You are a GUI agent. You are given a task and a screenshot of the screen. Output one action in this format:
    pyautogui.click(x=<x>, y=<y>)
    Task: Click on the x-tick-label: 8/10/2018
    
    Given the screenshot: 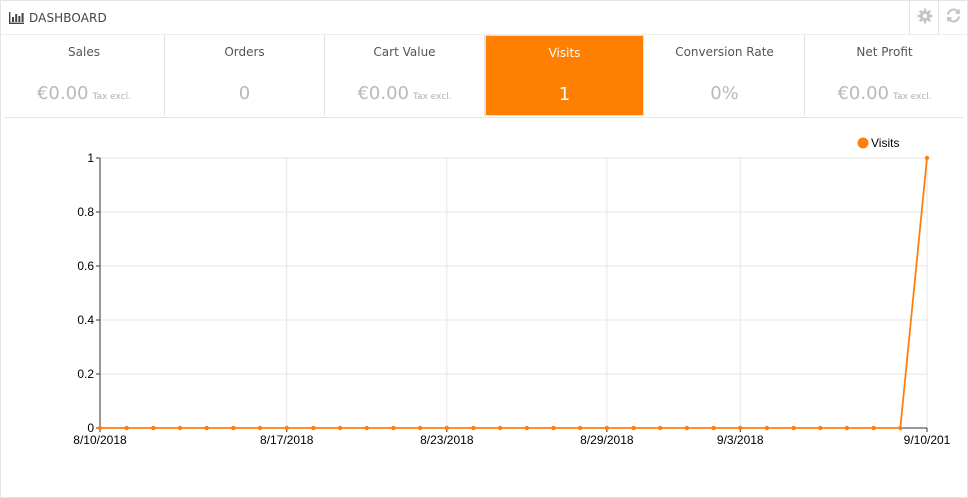 What is the action you would take?
    pyautogui.click(x=100, y=440)
    